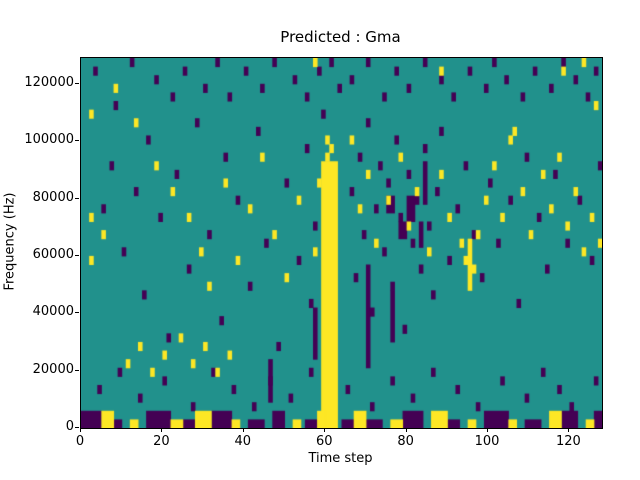 The image size is (640, 480). What do you see at coordinates (49, 82) in the screenshot?
I see `y-tick-label: 120000` at bounding box center [49, 82].